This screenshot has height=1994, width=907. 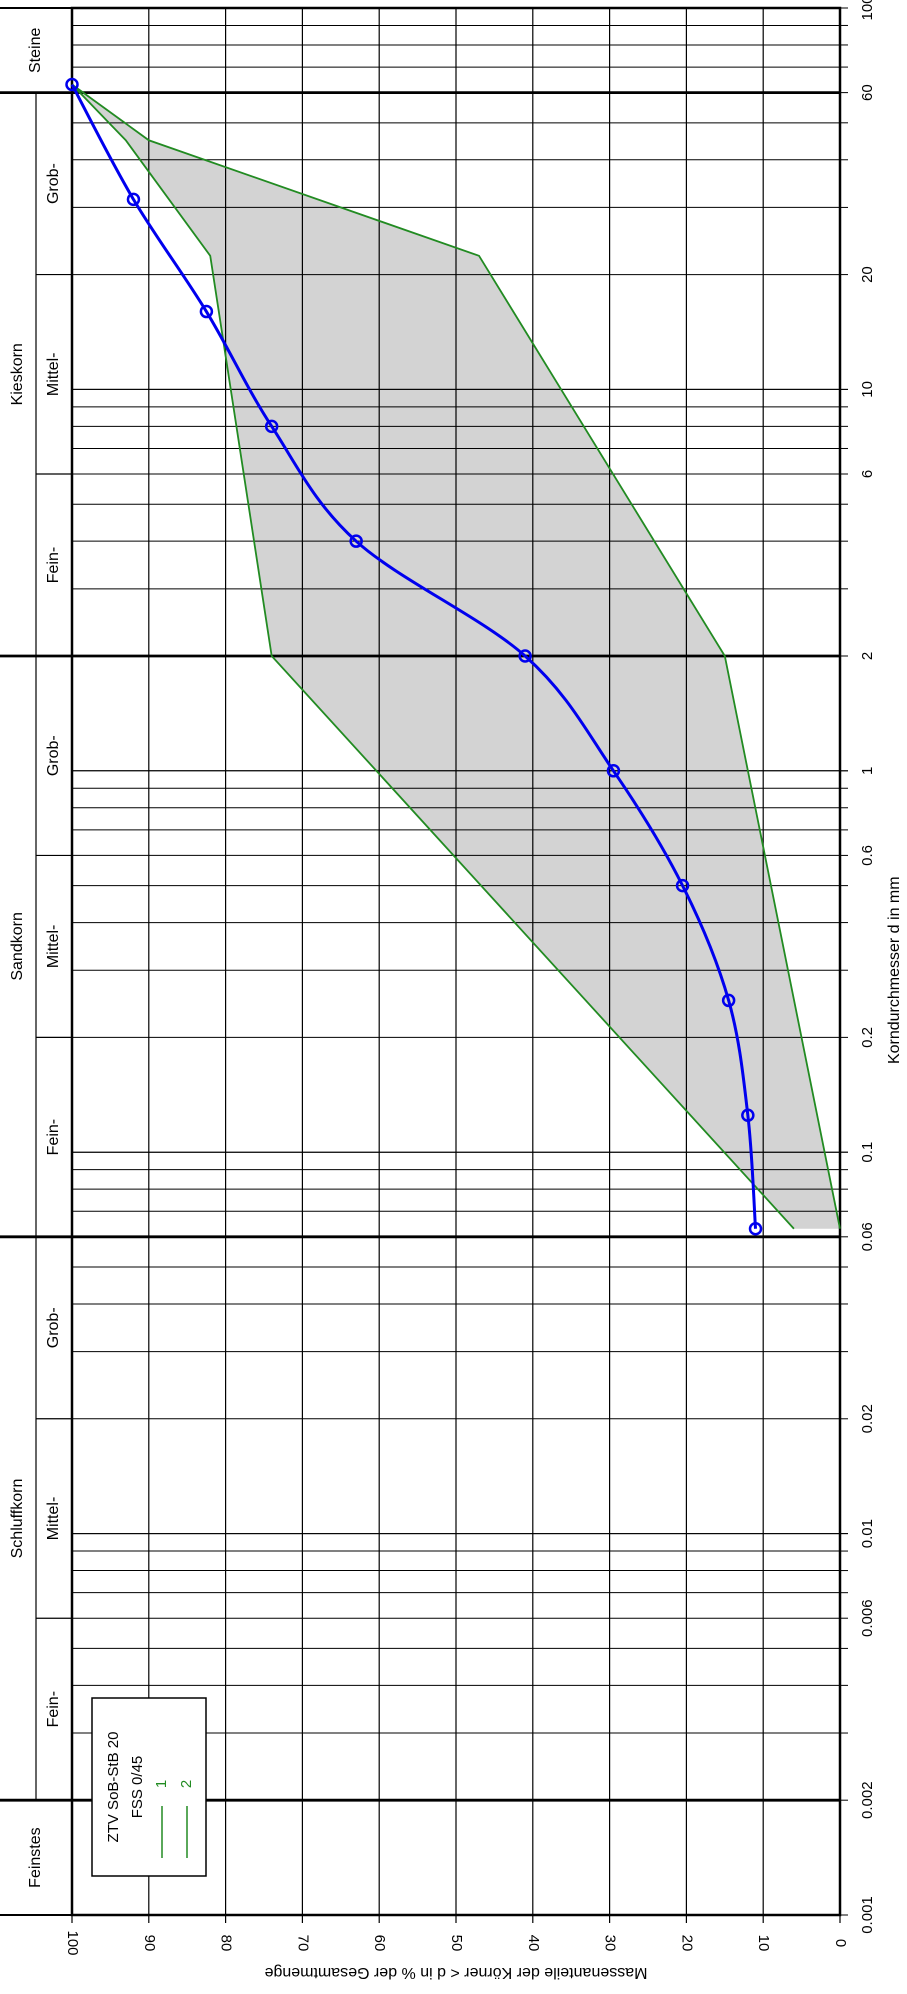 I want to click on y-tick-label: 90, so click(x=149, y=1943).